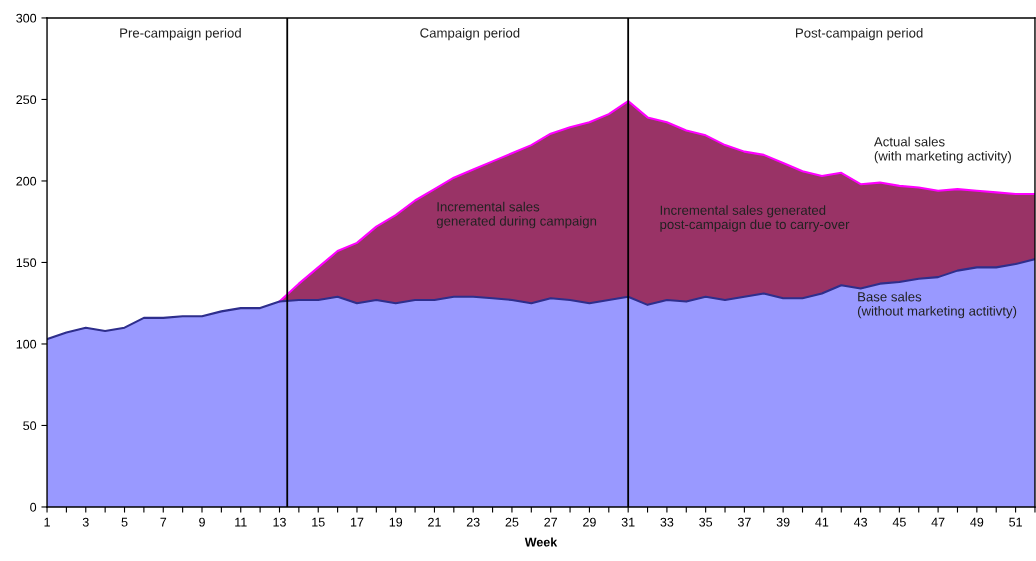 This screenshot has height=561, width=1036. Describe the element at coordinates (26, 263) in the screenshot. I see `y-tick-label: 150` at that location.